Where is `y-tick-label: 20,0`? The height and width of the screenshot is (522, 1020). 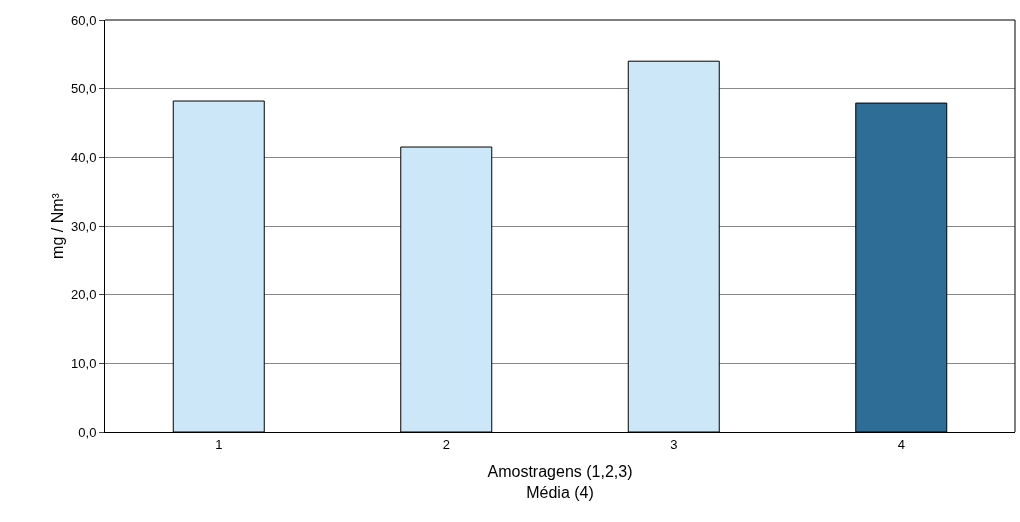 y-tick-label: 20,0 is located at coordinates (84, 295).